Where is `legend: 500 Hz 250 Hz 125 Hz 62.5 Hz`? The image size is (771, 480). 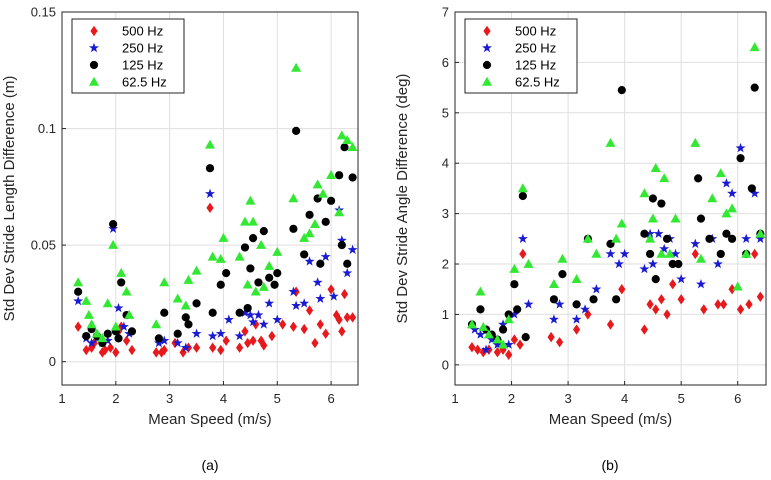 legend: 500 Hz 250 Hz 125 Hz 62.5 Hz is located at coordinates (521, 56).